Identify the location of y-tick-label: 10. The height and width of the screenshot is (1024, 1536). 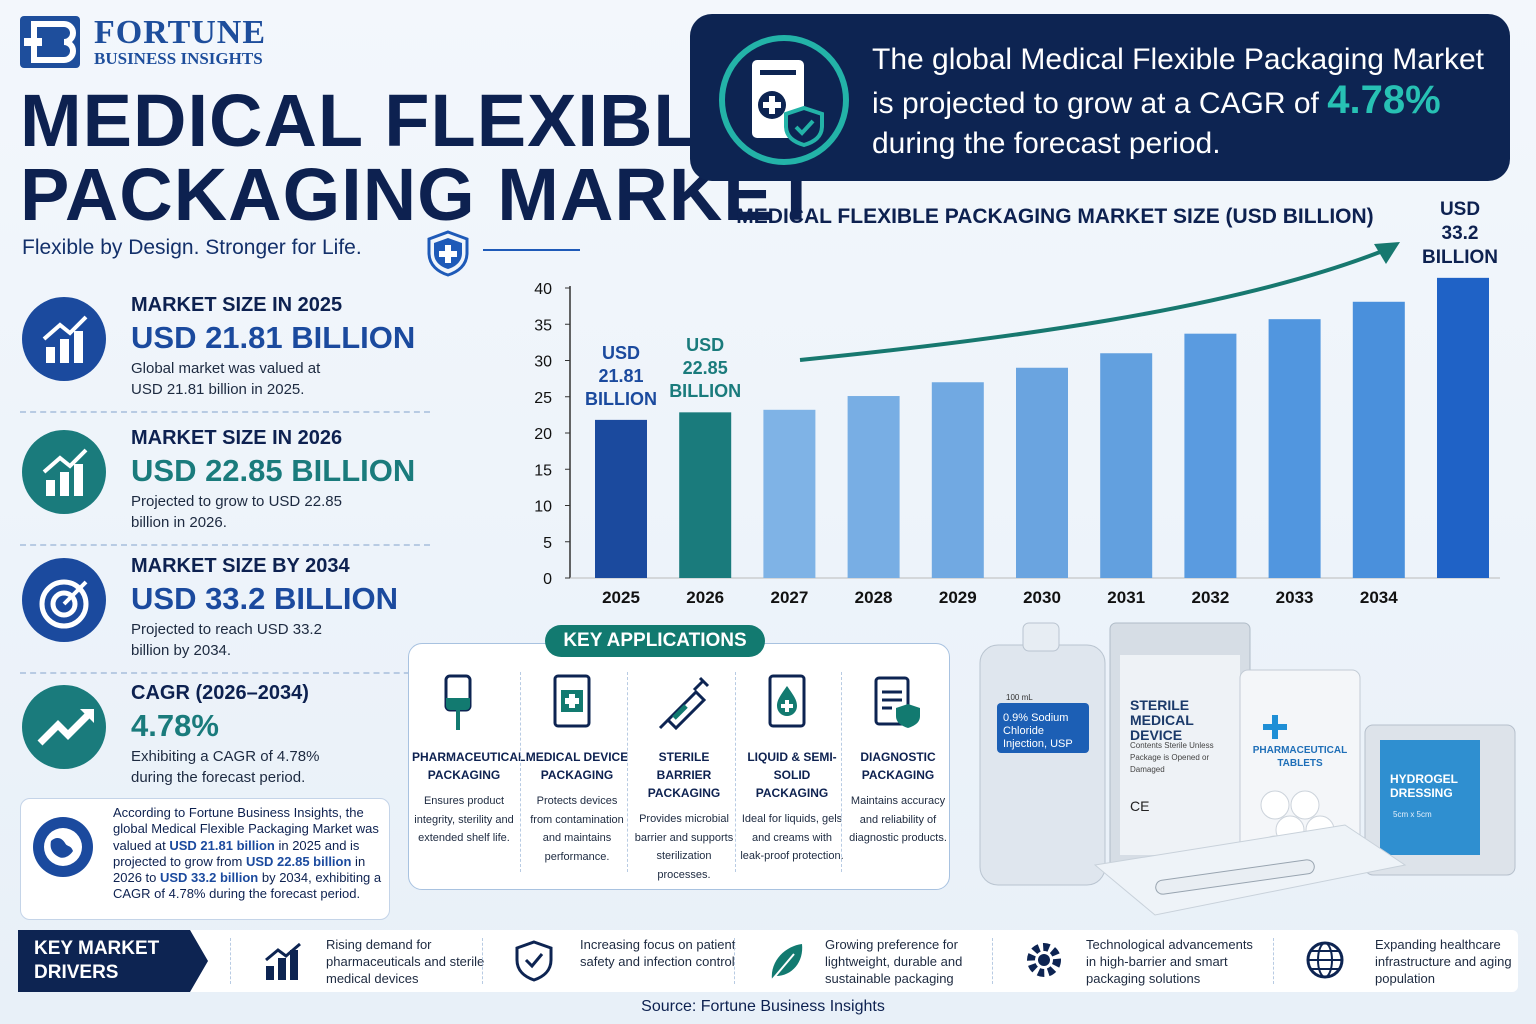
(543, 507).